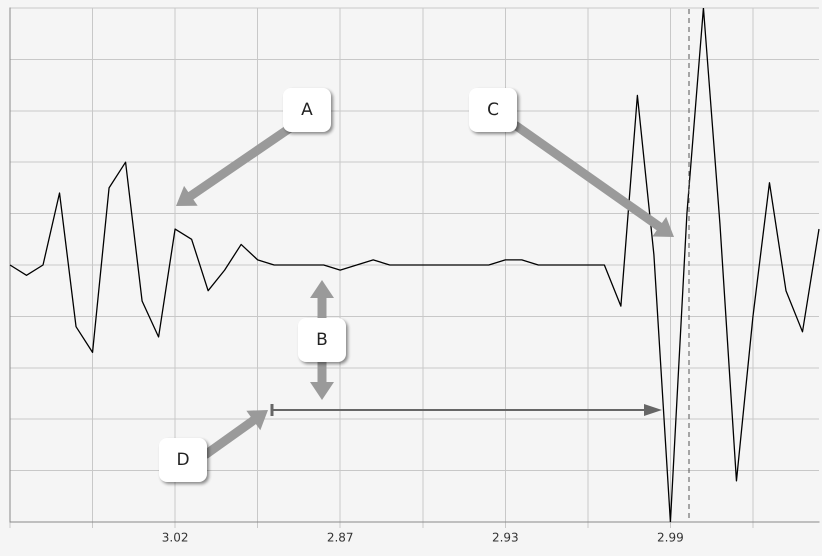 The height and width of the screenshot is (556, 822). What do you see at coordinates (340, 537) in the screenshot?
I see `x-tick-label: 2.87` at bounding box center [340, 537].